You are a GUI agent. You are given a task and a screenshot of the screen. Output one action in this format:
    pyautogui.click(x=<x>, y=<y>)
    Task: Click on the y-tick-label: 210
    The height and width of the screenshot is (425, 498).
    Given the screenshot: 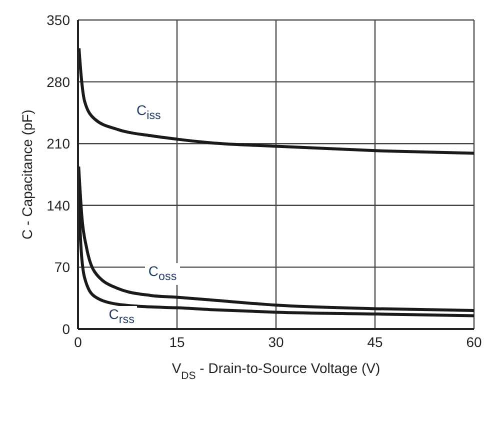 What is the action you would take?
    pyautogui.click(x=58, y=144)
    